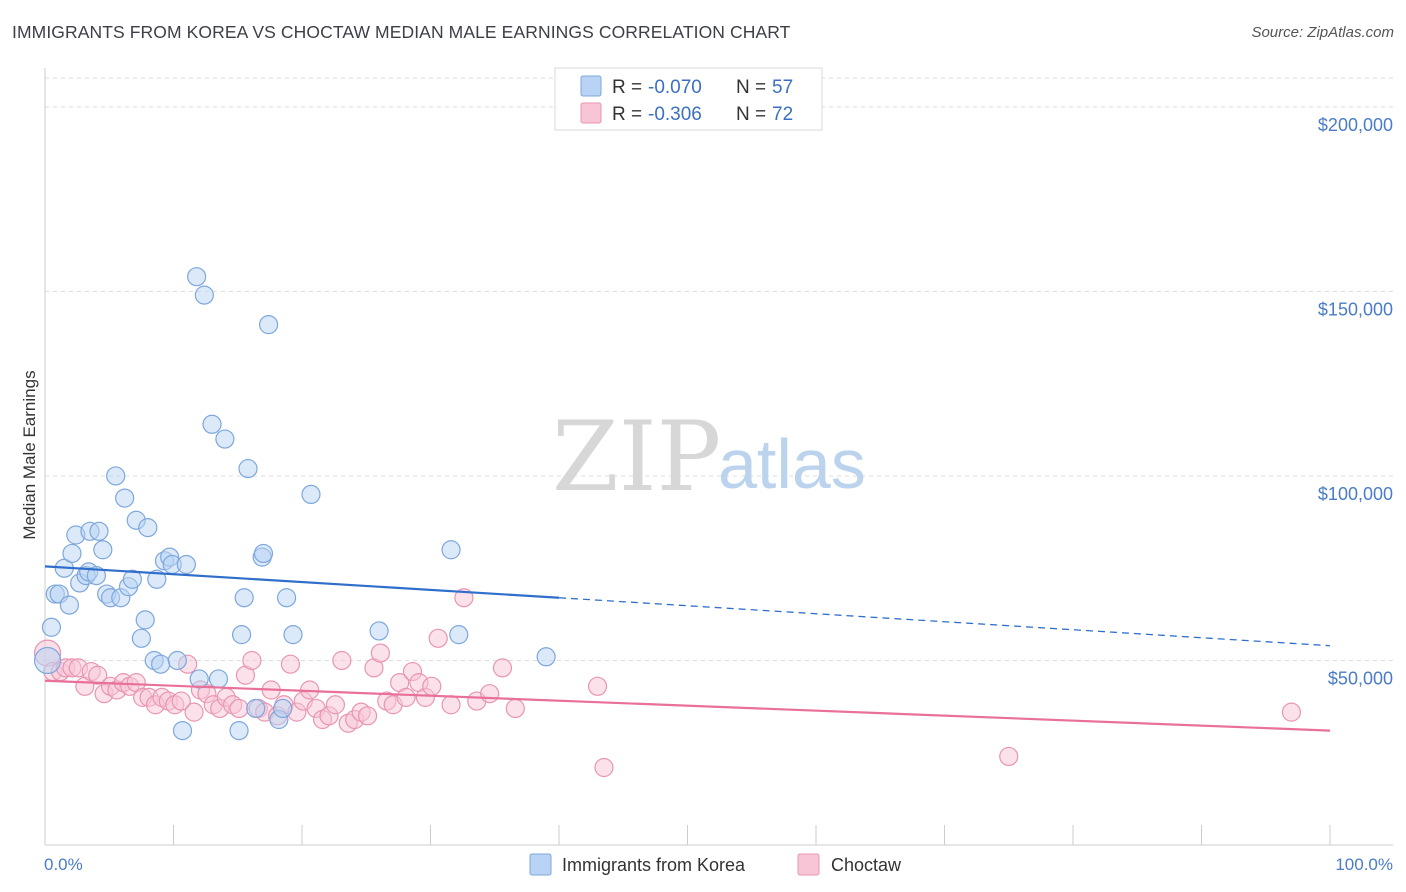  What do you see at coordinates (1322, 32) in the screenshot?
I see `source-note: Source: ZipAtlas.com` at bounding box center [1322, 32].